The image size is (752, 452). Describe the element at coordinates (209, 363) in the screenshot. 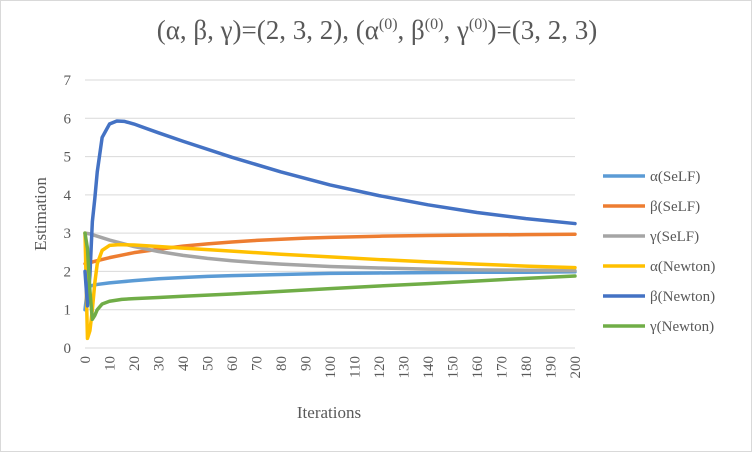

I see `x-tick-label: 50` at that location.